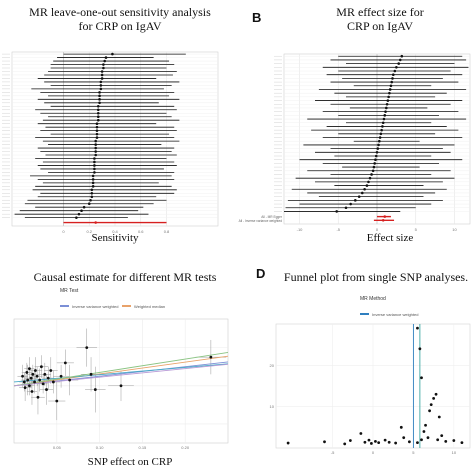 The image size is (474, 474). I want to click on panel-b-title: MR effect size for CRP on IgAV, so click(380, 19).